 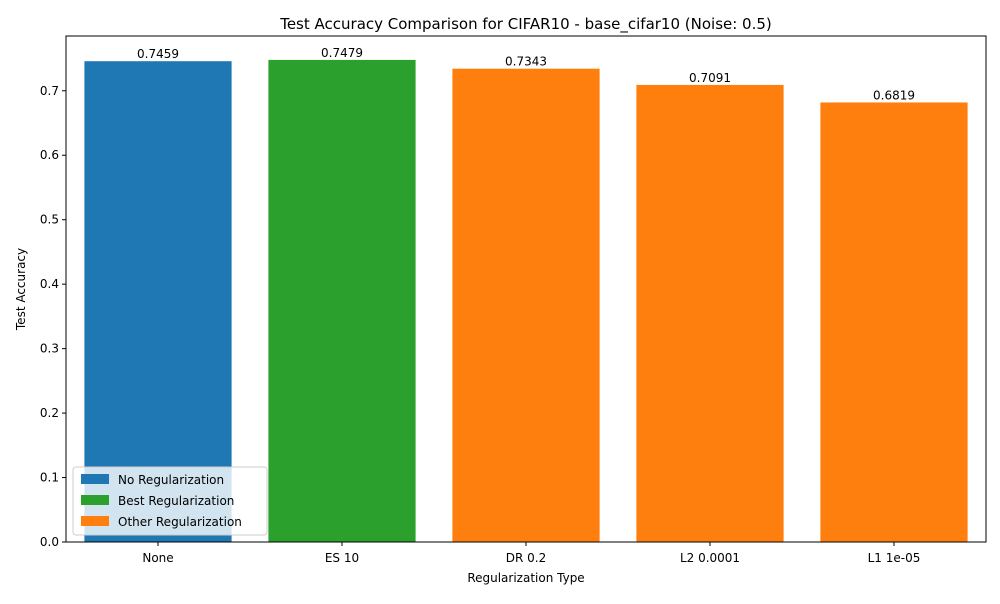 I want to click on y-tick-label: 0.6, so click(x=49, y=155).